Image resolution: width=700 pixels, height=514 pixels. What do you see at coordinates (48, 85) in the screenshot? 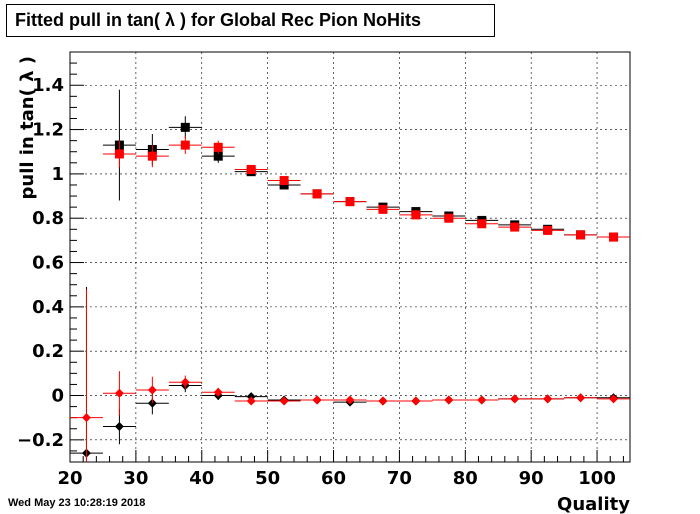
I see `y-tick-label: 1.4` at bounding box center [48, 85].